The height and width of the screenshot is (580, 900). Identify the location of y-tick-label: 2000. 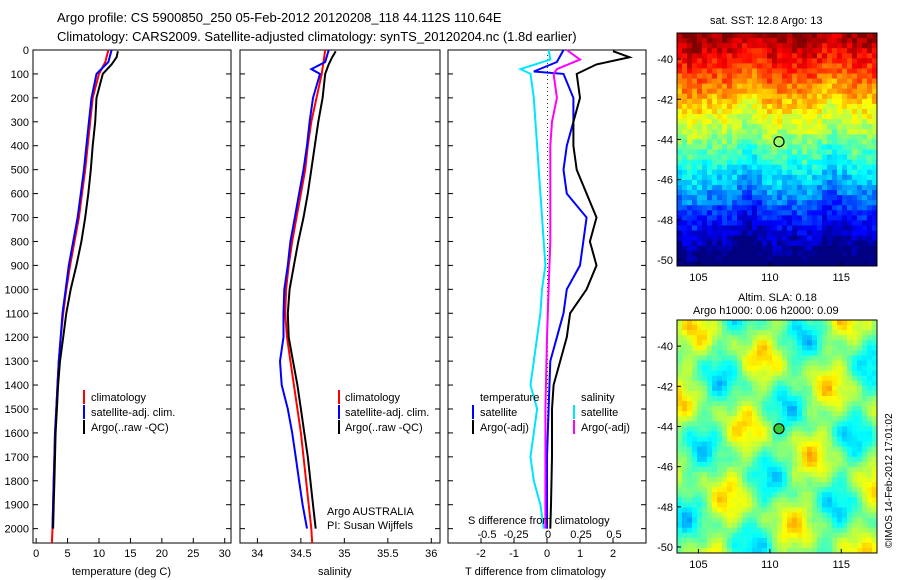
(17, 530).